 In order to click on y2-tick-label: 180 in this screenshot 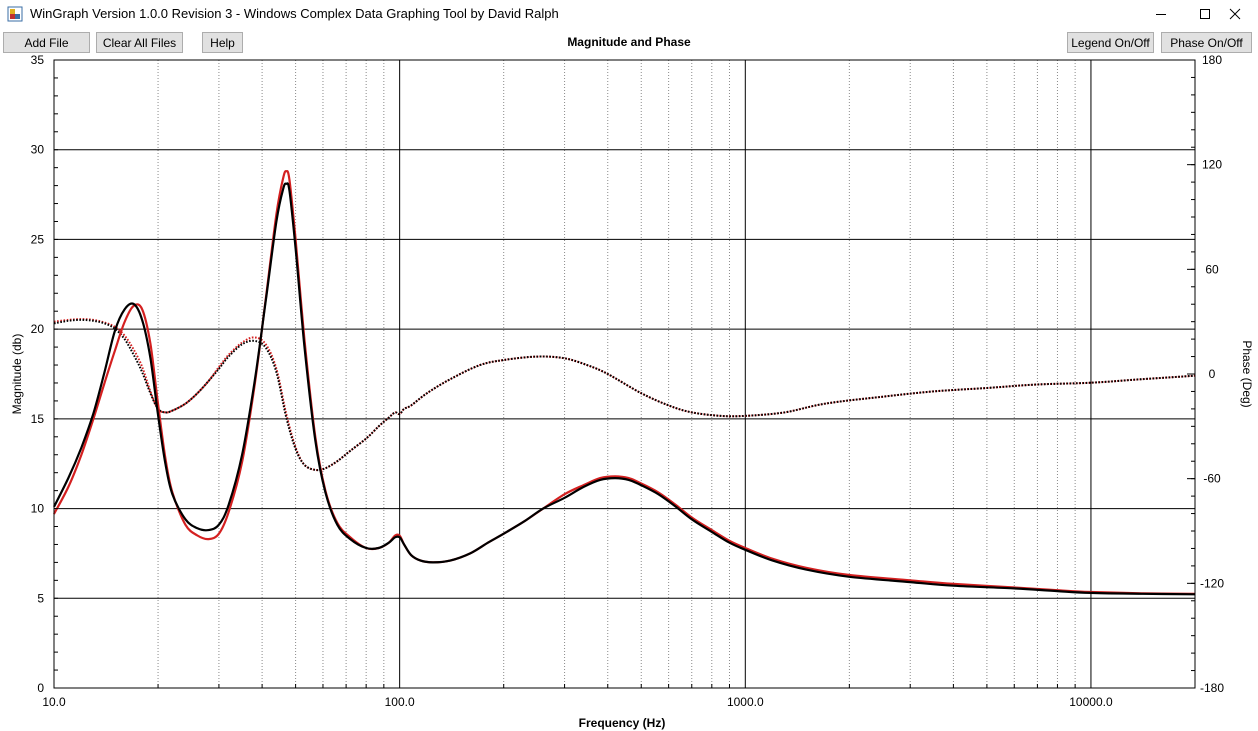, I will do `click(1212, 60)`.